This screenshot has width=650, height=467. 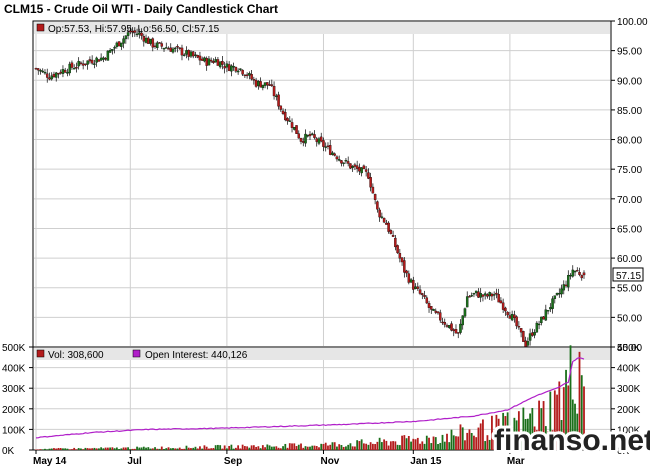 I want to click on volume-left-tick-label: 300K, so click(x=14, y=389).